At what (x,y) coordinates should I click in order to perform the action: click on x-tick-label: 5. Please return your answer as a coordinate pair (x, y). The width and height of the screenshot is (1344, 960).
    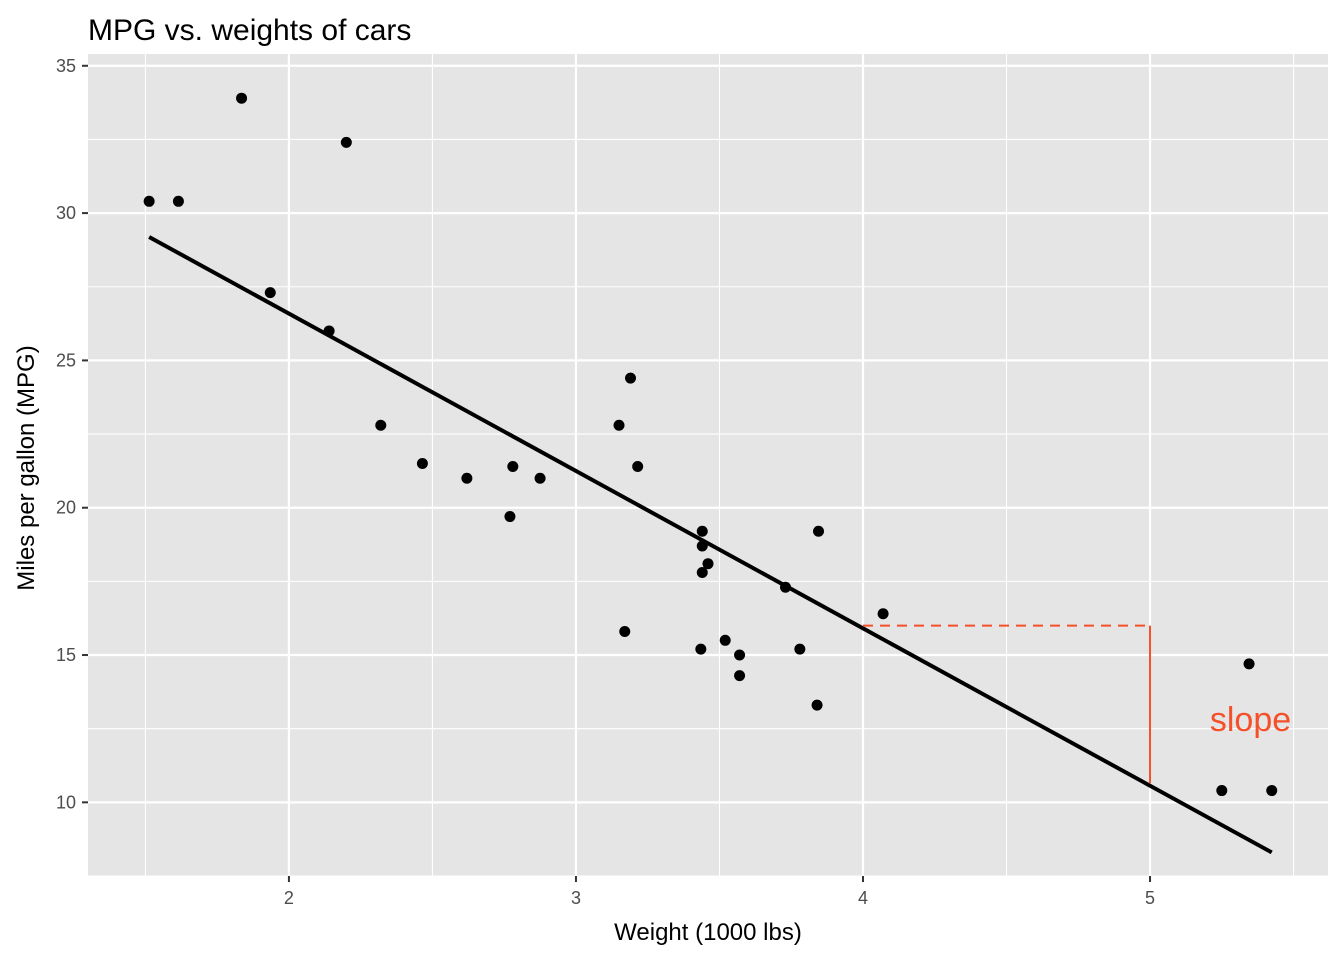
    Looking at the image, I should click on (1150, 898).